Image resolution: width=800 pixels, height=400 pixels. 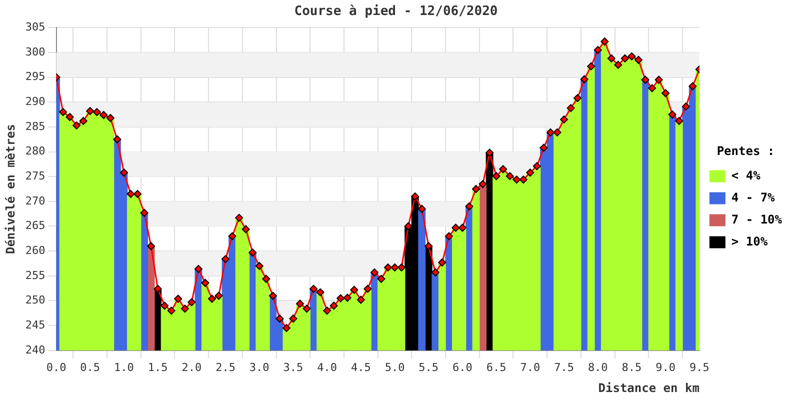 What do you see at coordinates (462, 367) in the screenshot?
I see `x-tick-label: 6.0` at bounding box center [462, 367].